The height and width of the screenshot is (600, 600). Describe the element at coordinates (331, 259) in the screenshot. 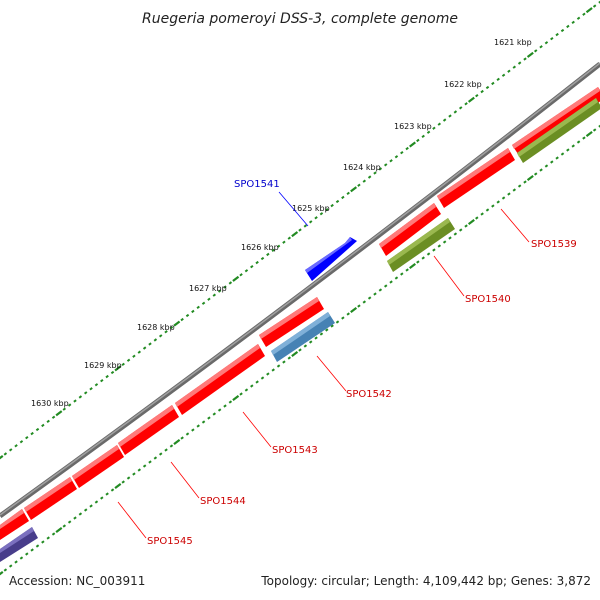

I see `gene-spo1541` at that location.